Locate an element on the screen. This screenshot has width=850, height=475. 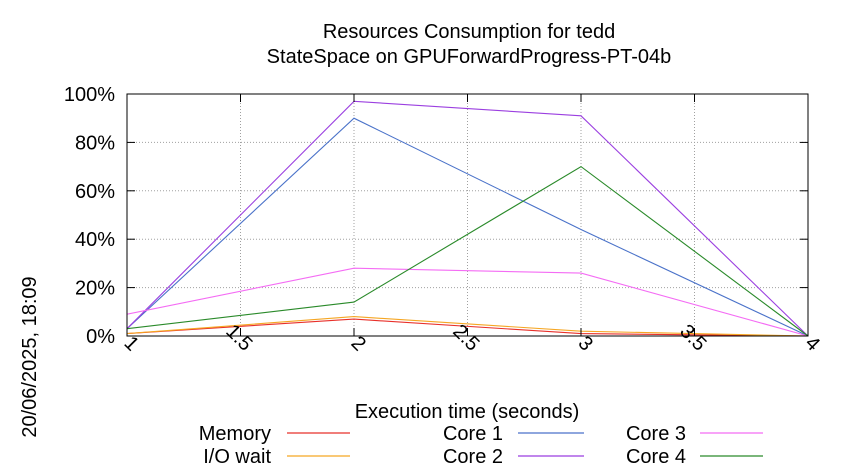
legend-label: I/O wait is located at coordinates (237, 457).